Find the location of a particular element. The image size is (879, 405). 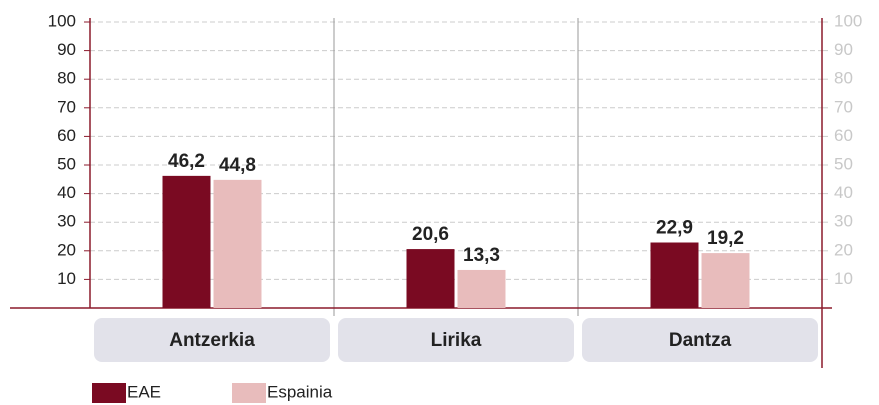

y-tick-label: 20 is located at coordinates (66, 249).